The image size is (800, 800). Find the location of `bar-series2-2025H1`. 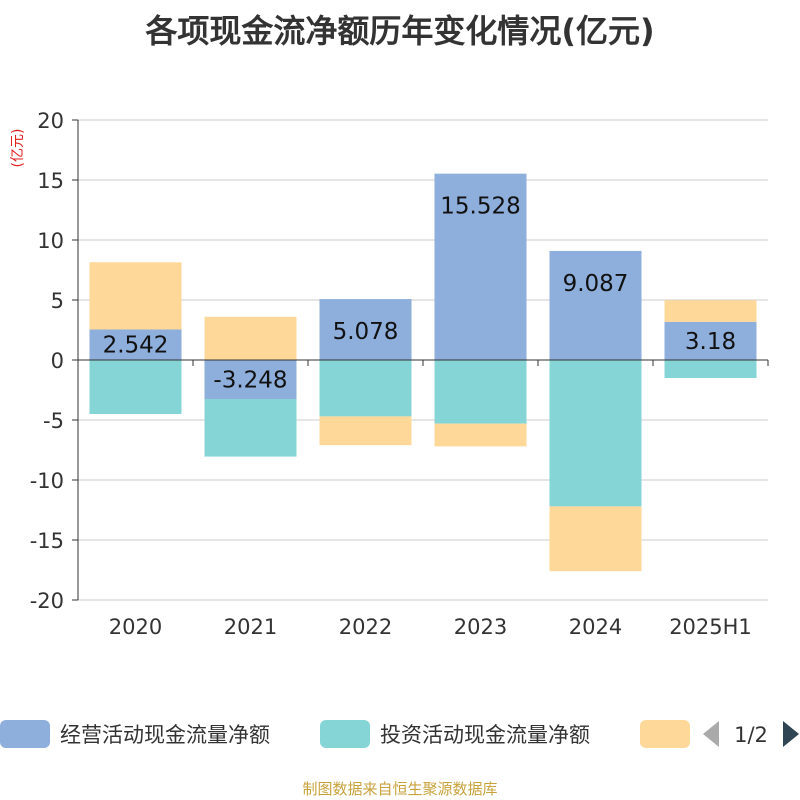

bar-series2-2025H1 is located at coordinates (710, 369).